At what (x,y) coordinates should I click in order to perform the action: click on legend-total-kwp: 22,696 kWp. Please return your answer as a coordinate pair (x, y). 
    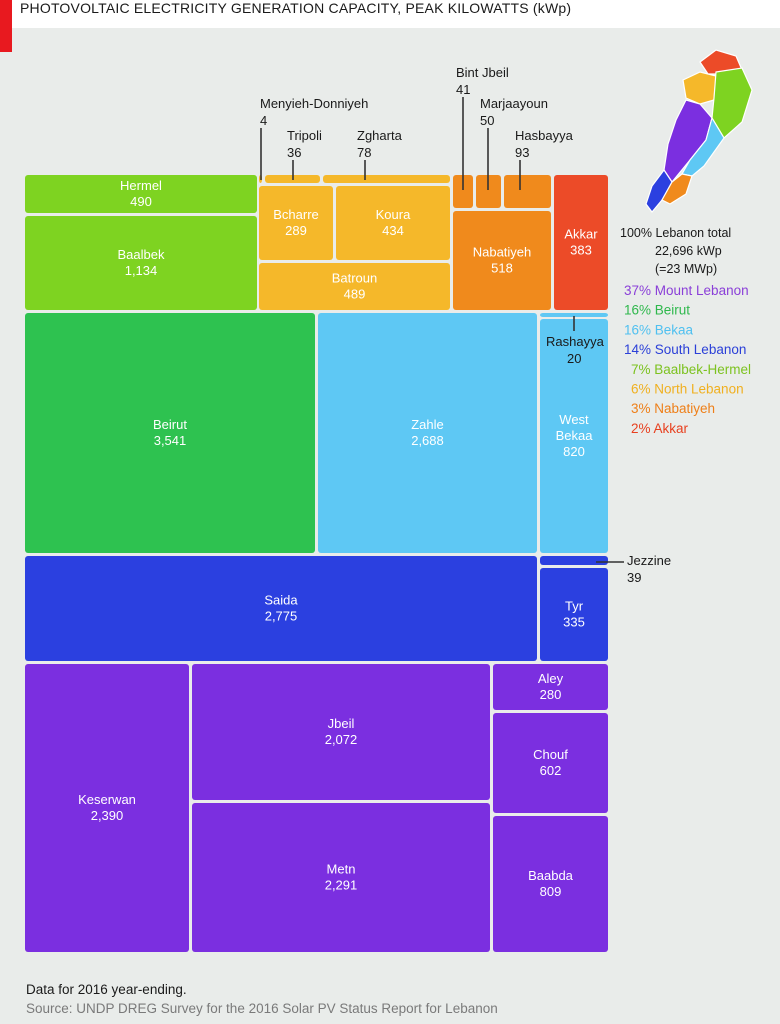
    Looking at the image, I should click on (688, 251).